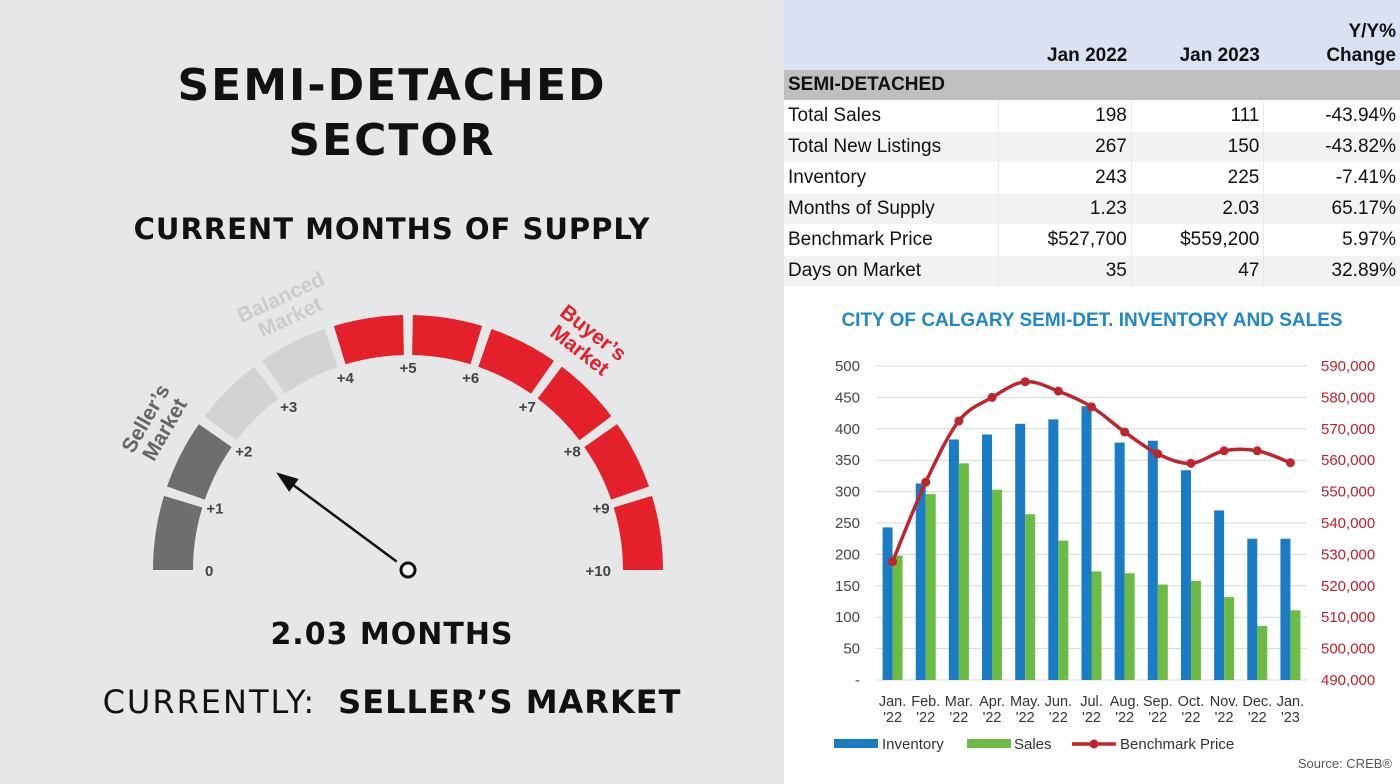 The image size is (1400, 784). What do you see at coordinates (1348, 366) in the screenshot?
I see `right-axis-tick: 590,000` at bounding box center [1348, 366].